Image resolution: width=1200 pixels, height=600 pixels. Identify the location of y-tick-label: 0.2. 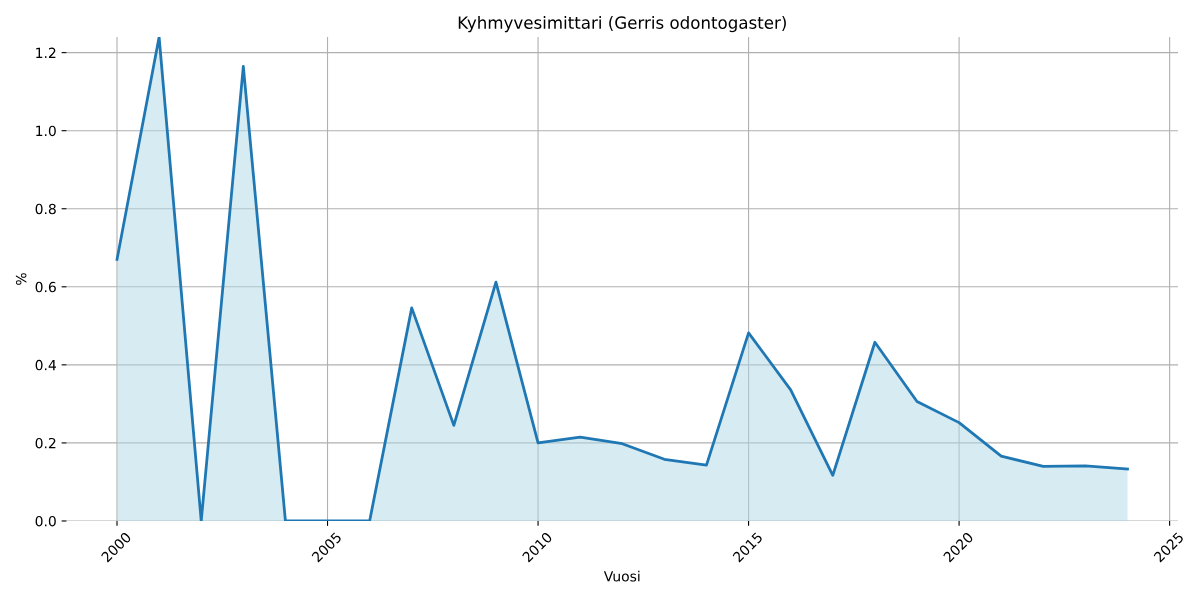
(45, 443).